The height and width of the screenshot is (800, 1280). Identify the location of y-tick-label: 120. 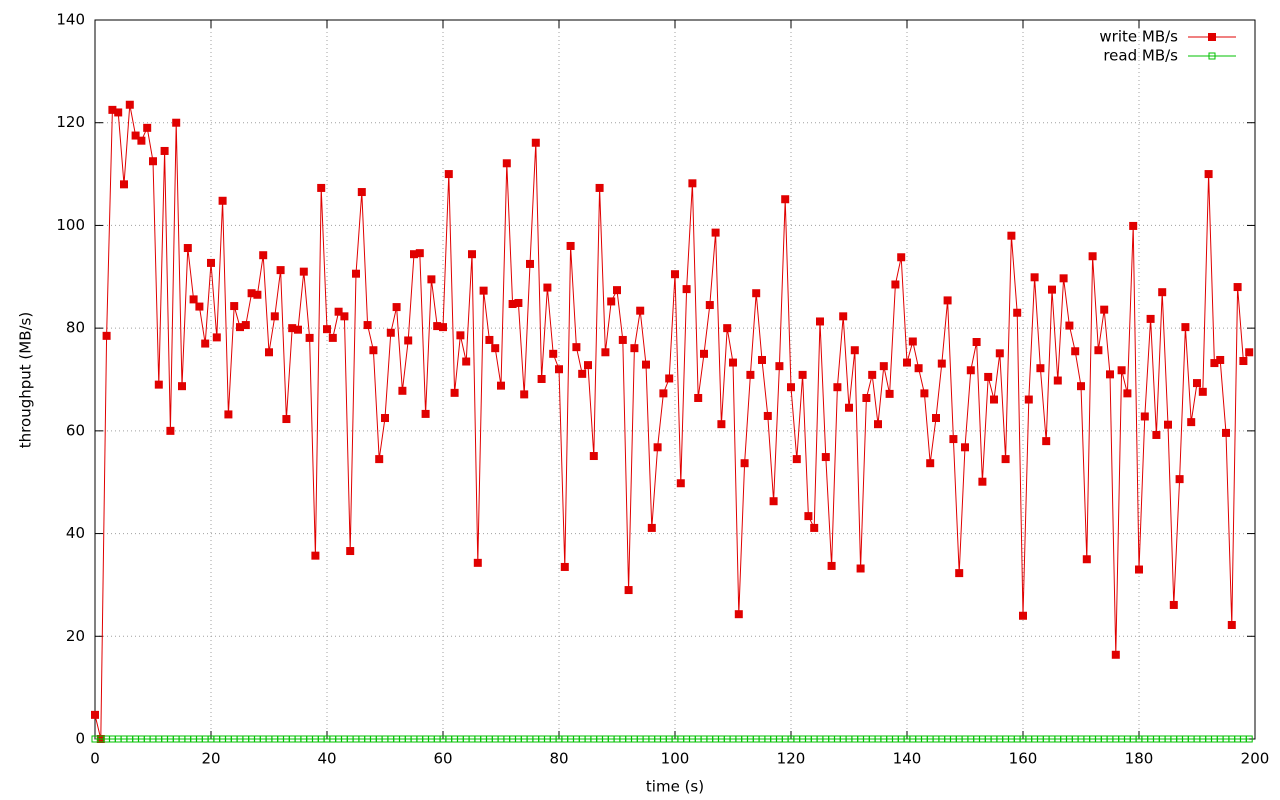
(70, 122).